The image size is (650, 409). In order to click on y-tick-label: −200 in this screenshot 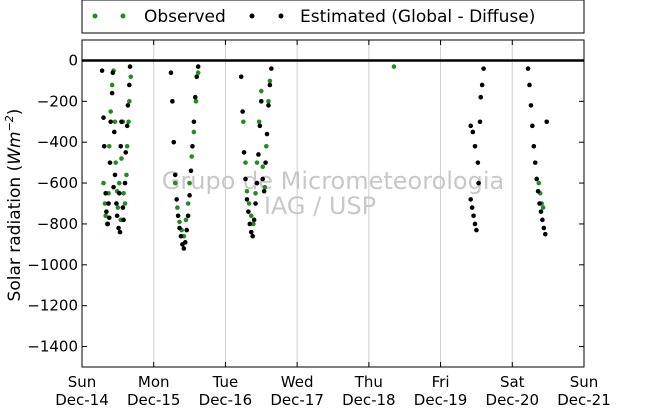, I will do `click(57, 101)`.